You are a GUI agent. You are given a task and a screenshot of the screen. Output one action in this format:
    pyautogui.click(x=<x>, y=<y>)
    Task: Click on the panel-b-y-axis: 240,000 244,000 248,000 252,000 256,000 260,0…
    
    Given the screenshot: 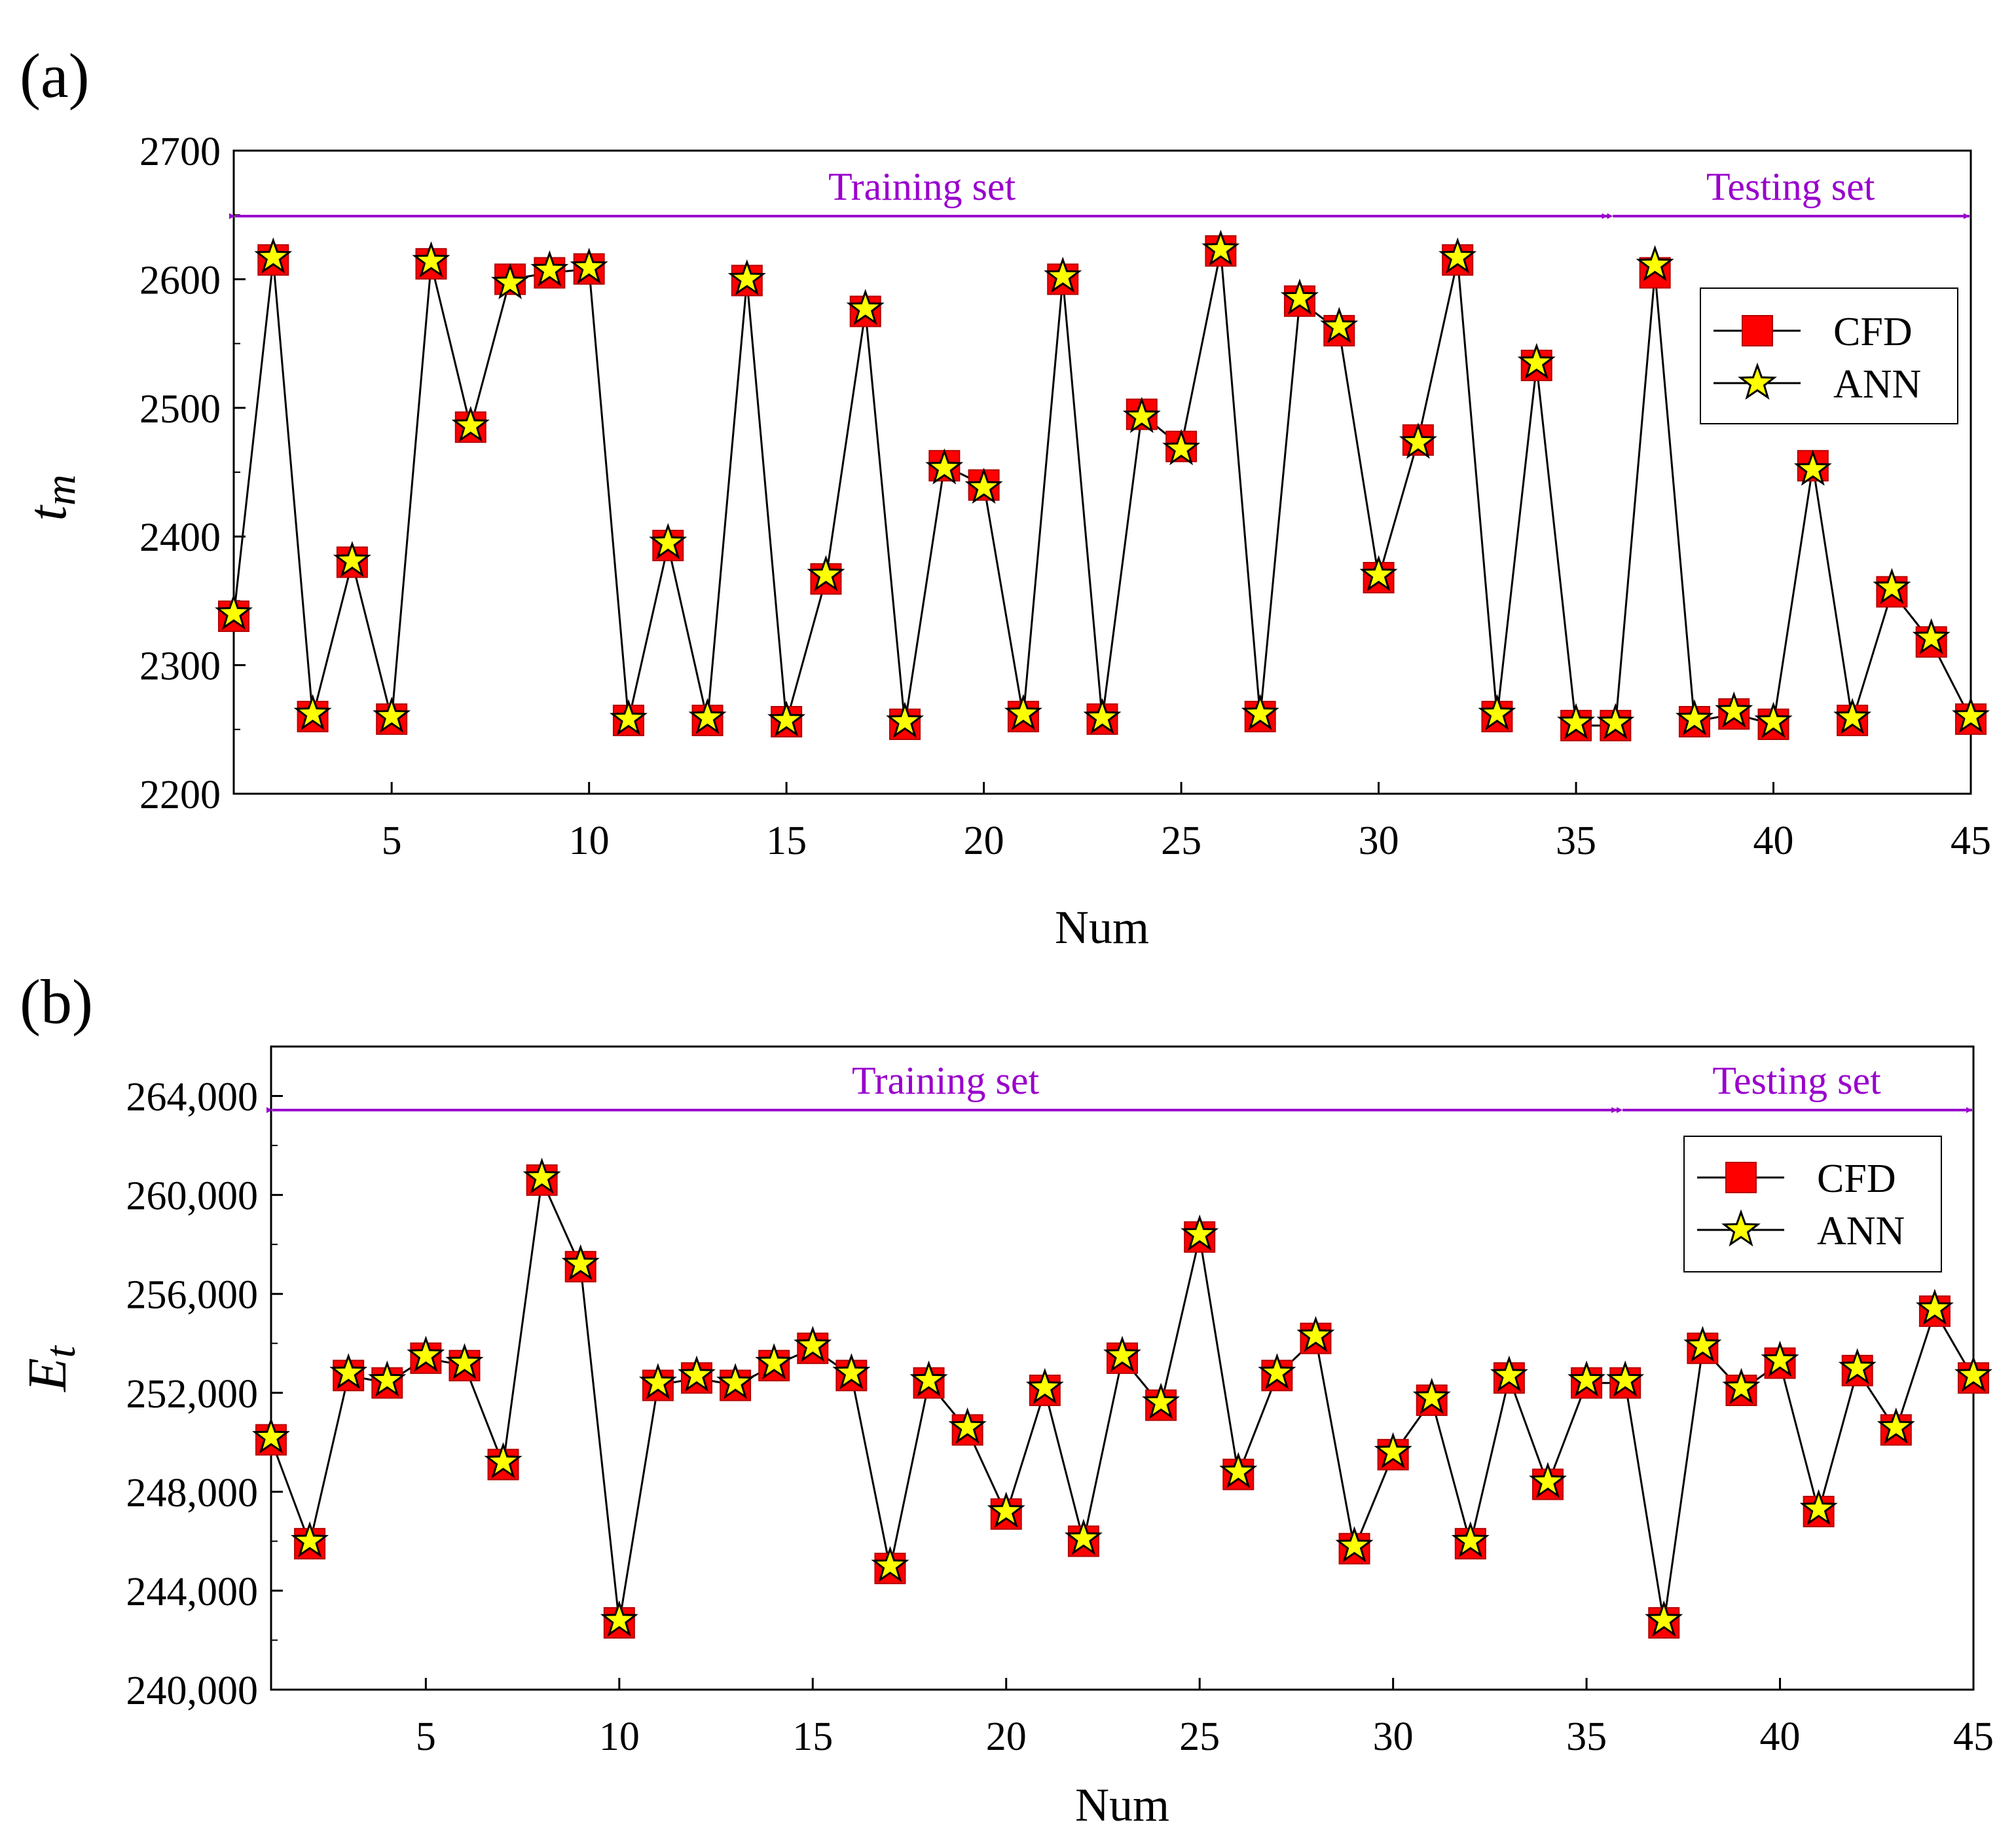 What is the action you would take?
    pyautogui.click(x=204, y=1379)
    